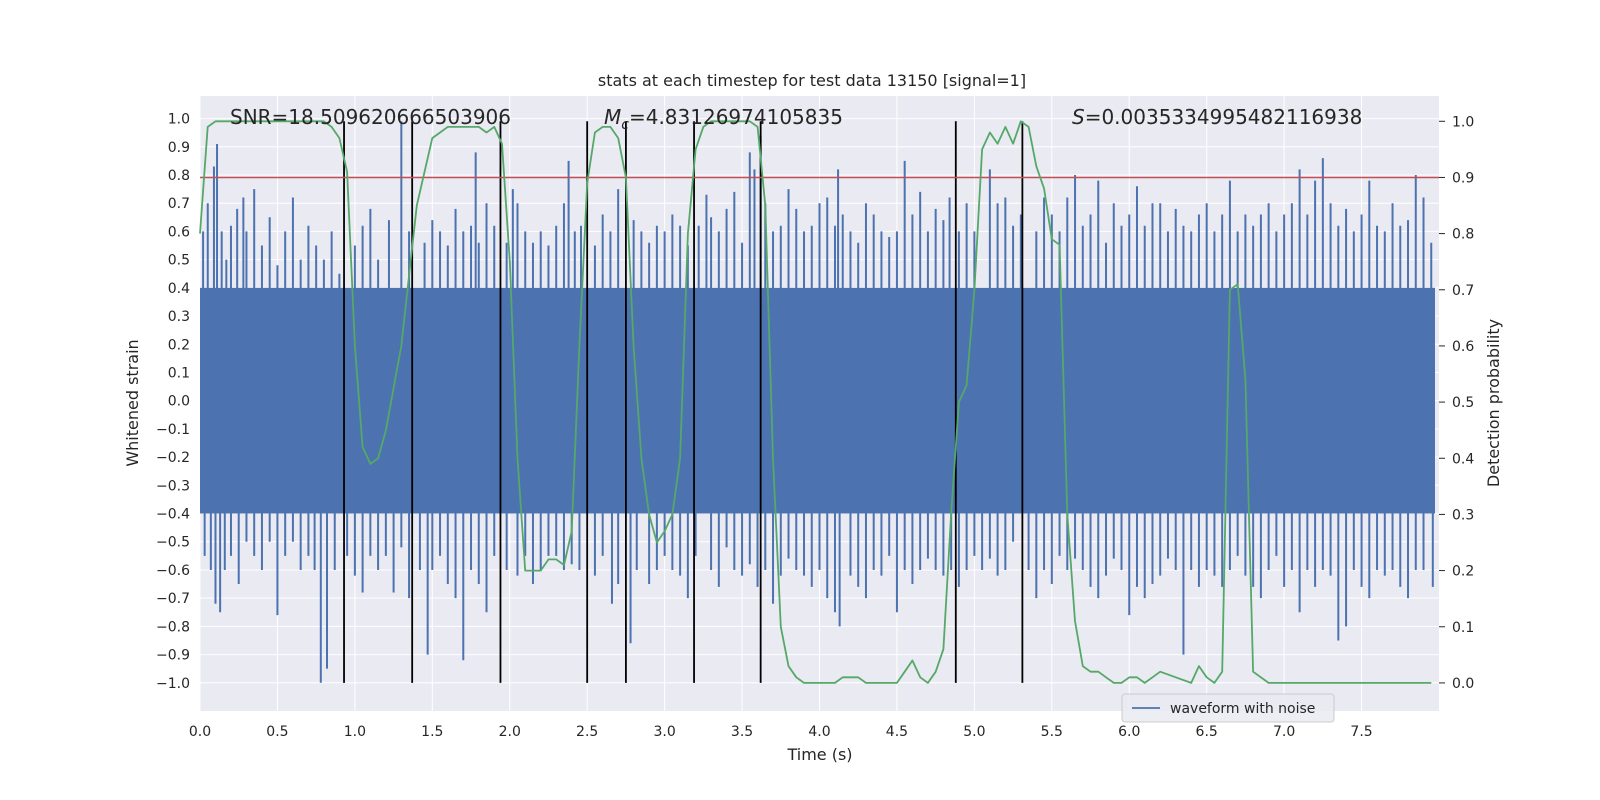  What do you see at coordinates (173, 656) in the screenshot?
I see `y-tick-label-1: −0.9` at bounding box center [173, 656].